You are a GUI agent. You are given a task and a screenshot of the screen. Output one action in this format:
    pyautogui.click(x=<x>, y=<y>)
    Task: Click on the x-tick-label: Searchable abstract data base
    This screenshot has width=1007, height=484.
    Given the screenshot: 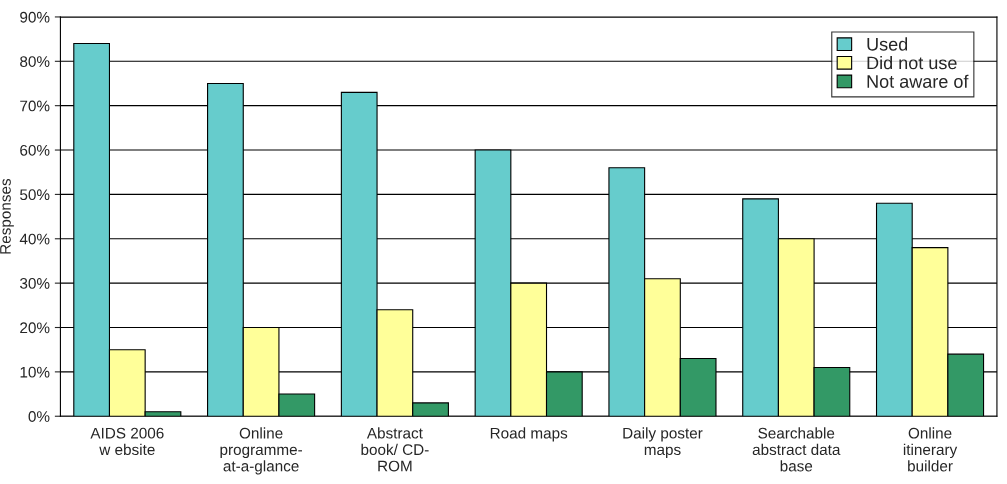 What is the action you would take?
    pyautogui.click(x=796, y=449)
    